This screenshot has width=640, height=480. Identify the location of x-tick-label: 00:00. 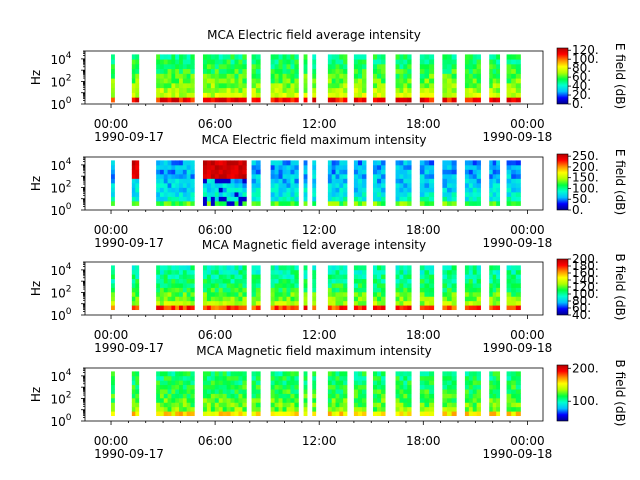
(527, 441).